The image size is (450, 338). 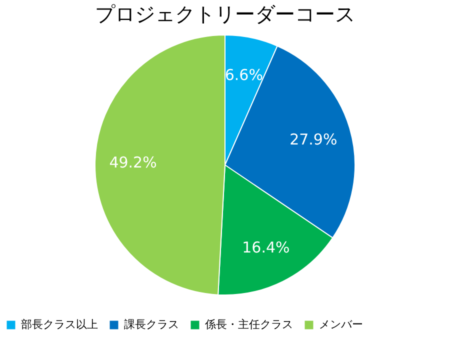 What do you see at coordinates (151, 324) in the screenshot?
I see `legend-label: 課長クラス` at bounding box center [151, 324].